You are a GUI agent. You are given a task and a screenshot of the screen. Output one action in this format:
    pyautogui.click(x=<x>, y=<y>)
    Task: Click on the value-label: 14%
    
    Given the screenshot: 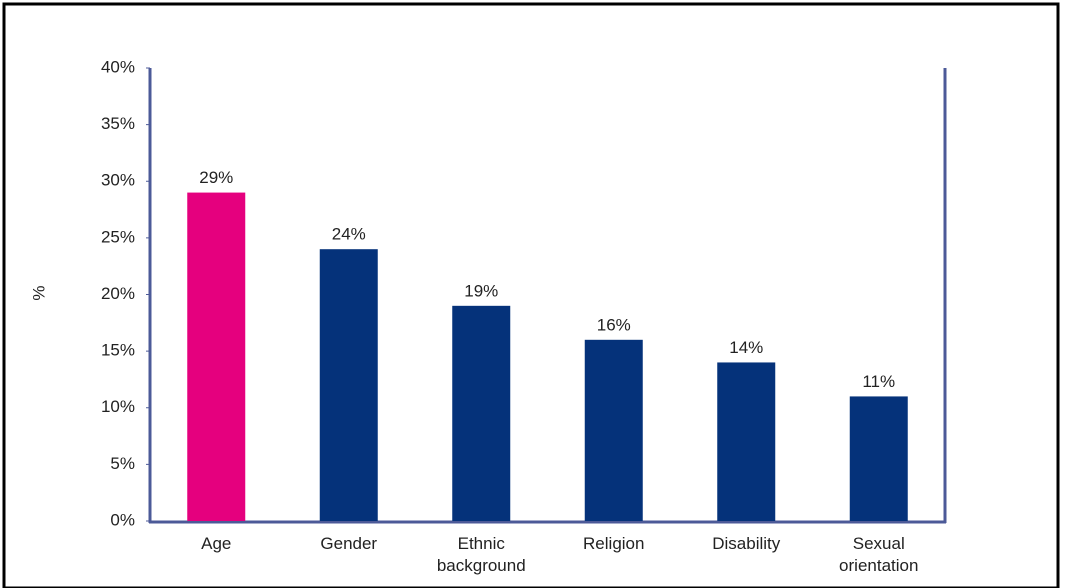 What is the action you would take?
    pyautogui.click(x=746, y=347)
    